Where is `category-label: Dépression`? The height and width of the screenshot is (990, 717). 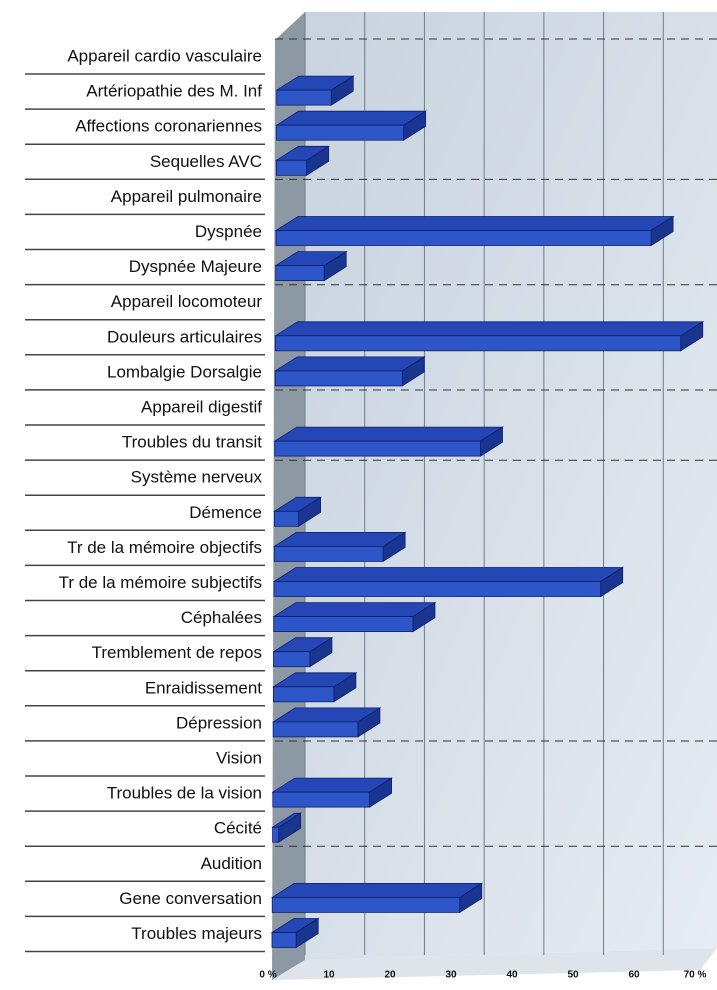
category-label: Dépression is located at coordinates (219, 722).